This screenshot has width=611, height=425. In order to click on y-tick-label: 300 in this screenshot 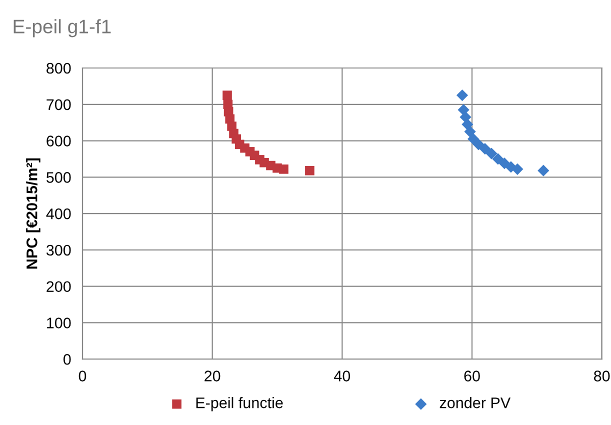, I will do `click(58, 250)`.